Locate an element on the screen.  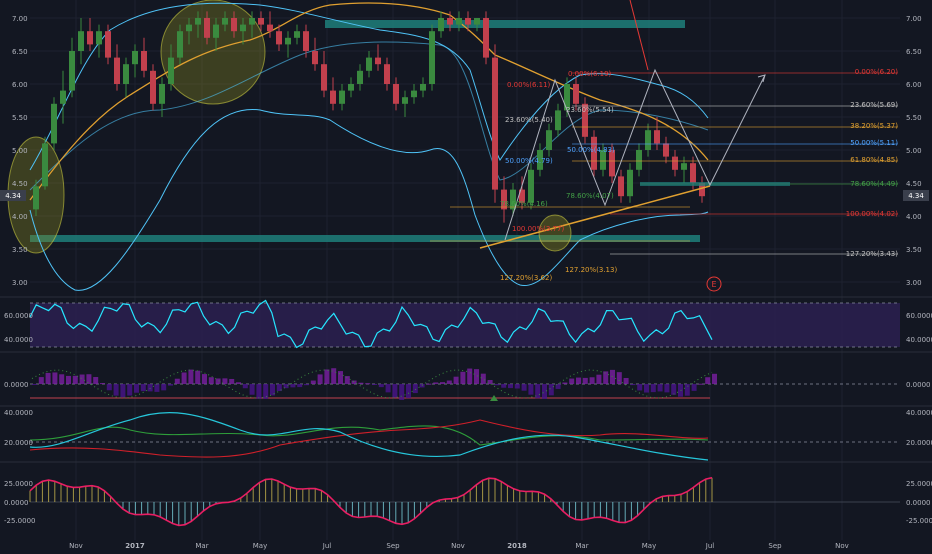
adx-line is located at coordinates (369, 436).